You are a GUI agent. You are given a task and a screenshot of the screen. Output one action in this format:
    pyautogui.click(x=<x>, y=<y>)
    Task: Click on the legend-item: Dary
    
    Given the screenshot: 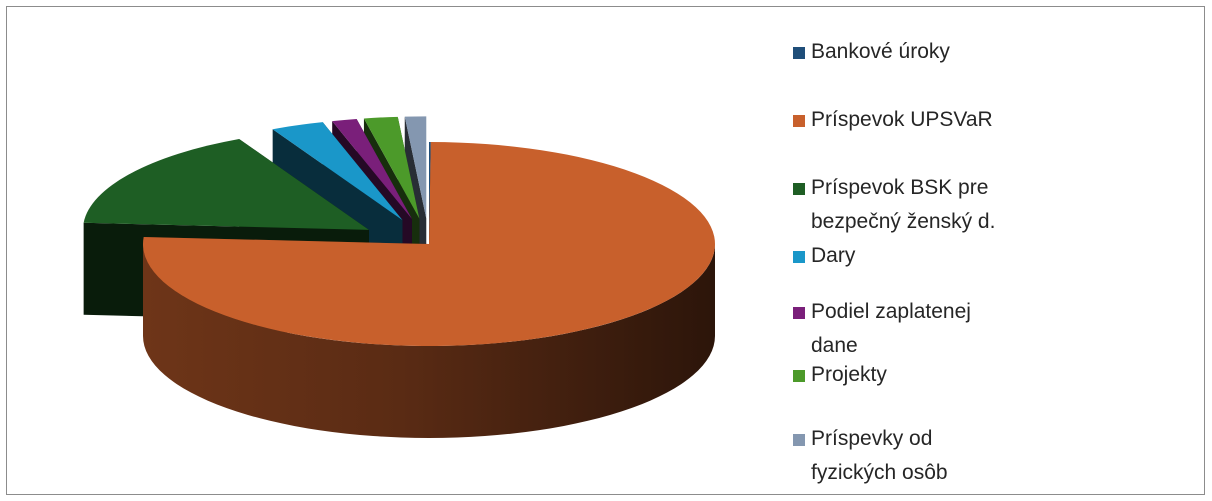 What is the action you would take?
    pyautogui.click(x=824, y=258)
    